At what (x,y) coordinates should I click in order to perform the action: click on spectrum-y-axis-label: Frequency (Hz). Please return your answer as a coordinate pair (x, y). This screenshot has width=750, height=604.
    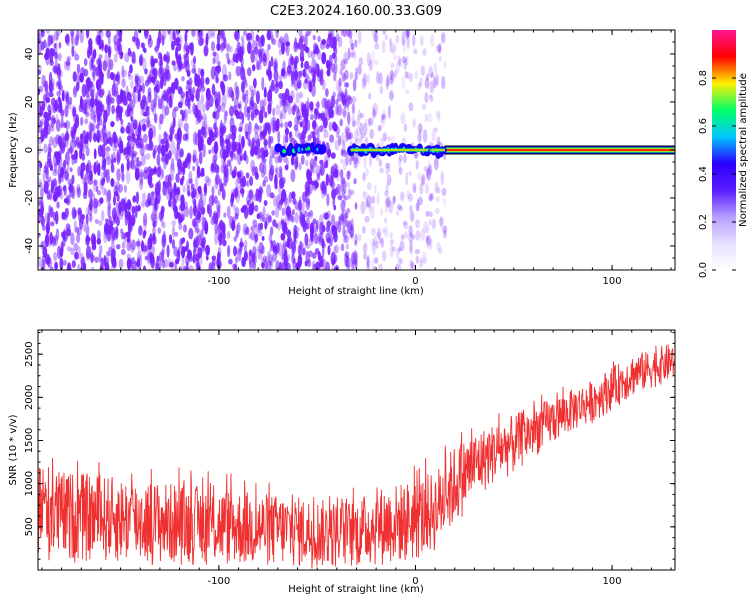
    Looking at the image, I should click on (13, 150).